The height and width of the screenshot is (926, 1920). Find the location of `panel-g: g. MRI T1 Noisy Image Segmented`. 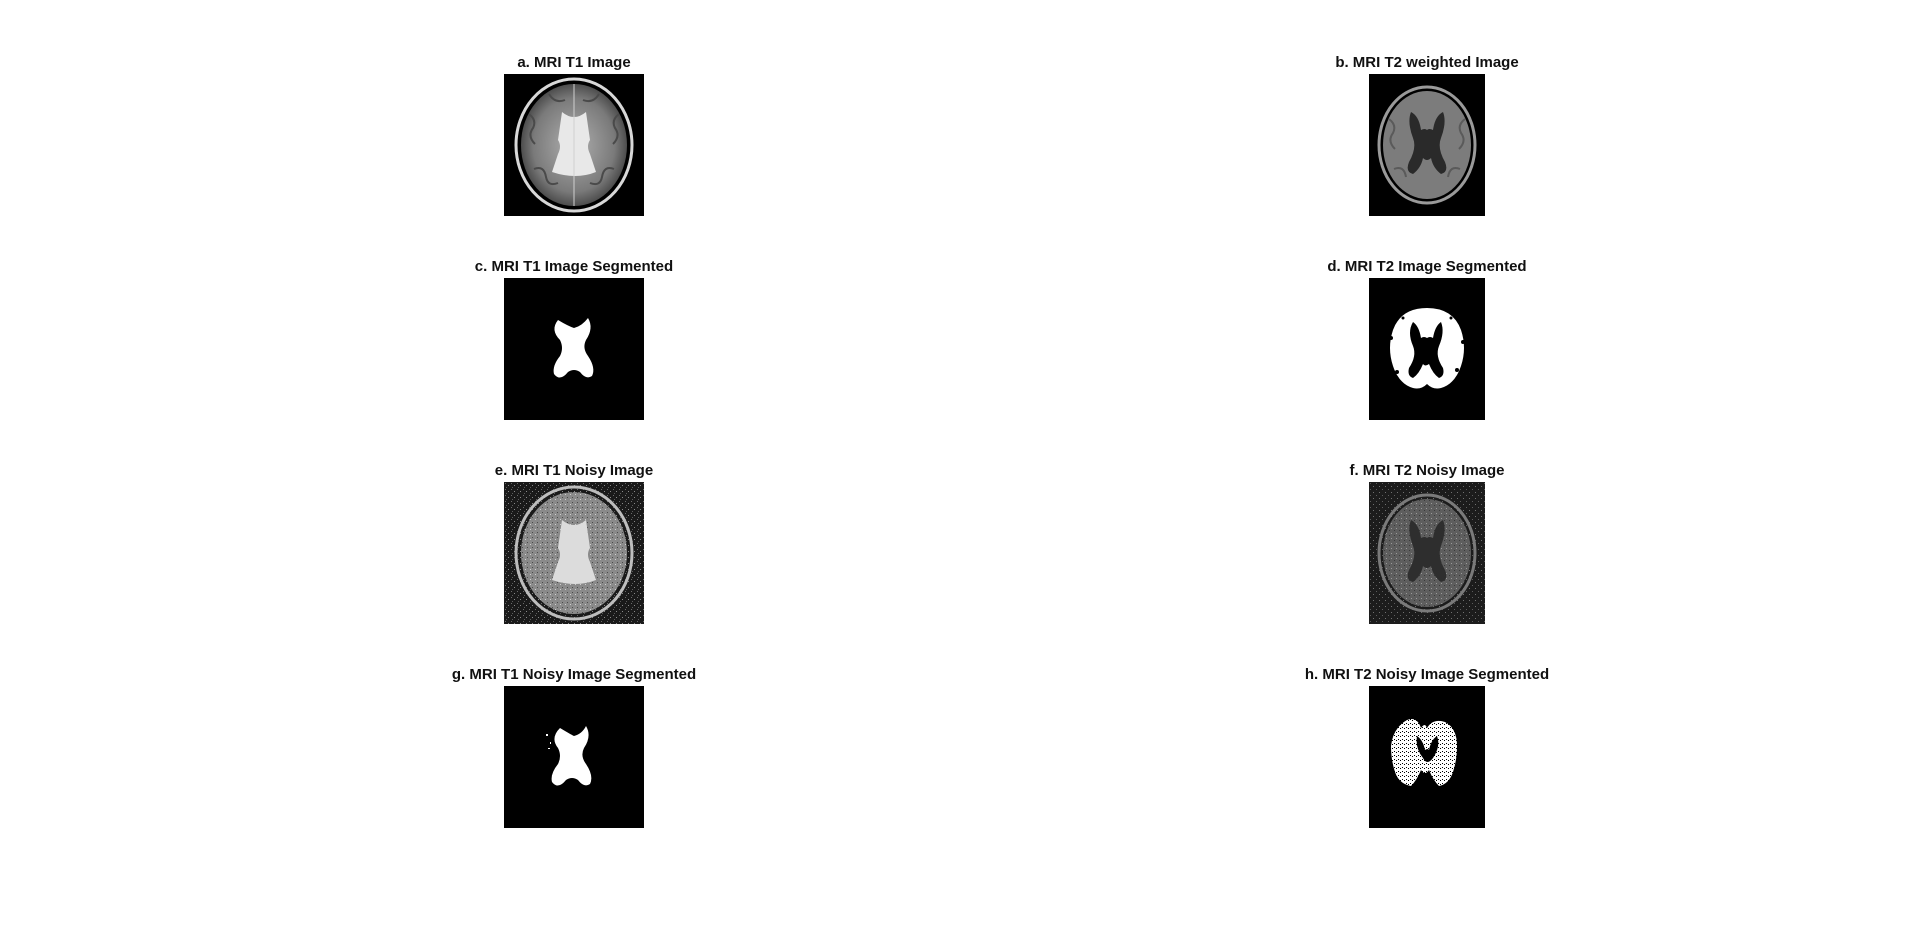

panel-g: g. MRI T1 Noisy Image Segmented is located at coordinates (574, 747).